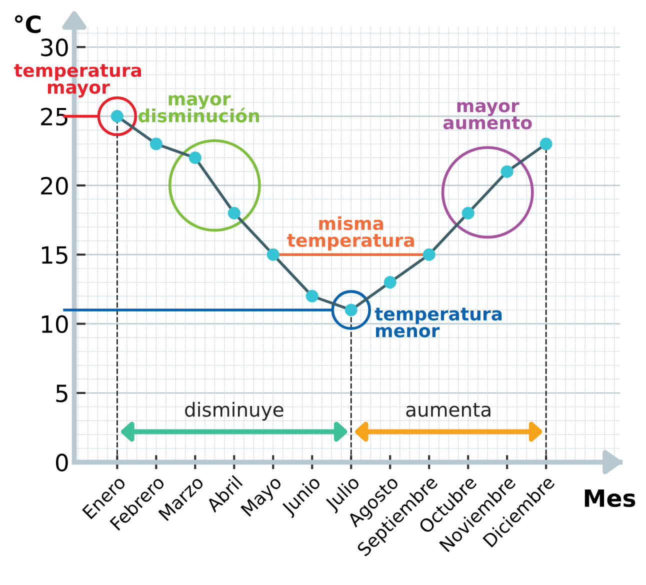 The height and width of the screenshot is (585, 646). Describe the element at coordinates (78, 81) in the screenshot. I see `ref-line-label: temperatura mayor` at that location.